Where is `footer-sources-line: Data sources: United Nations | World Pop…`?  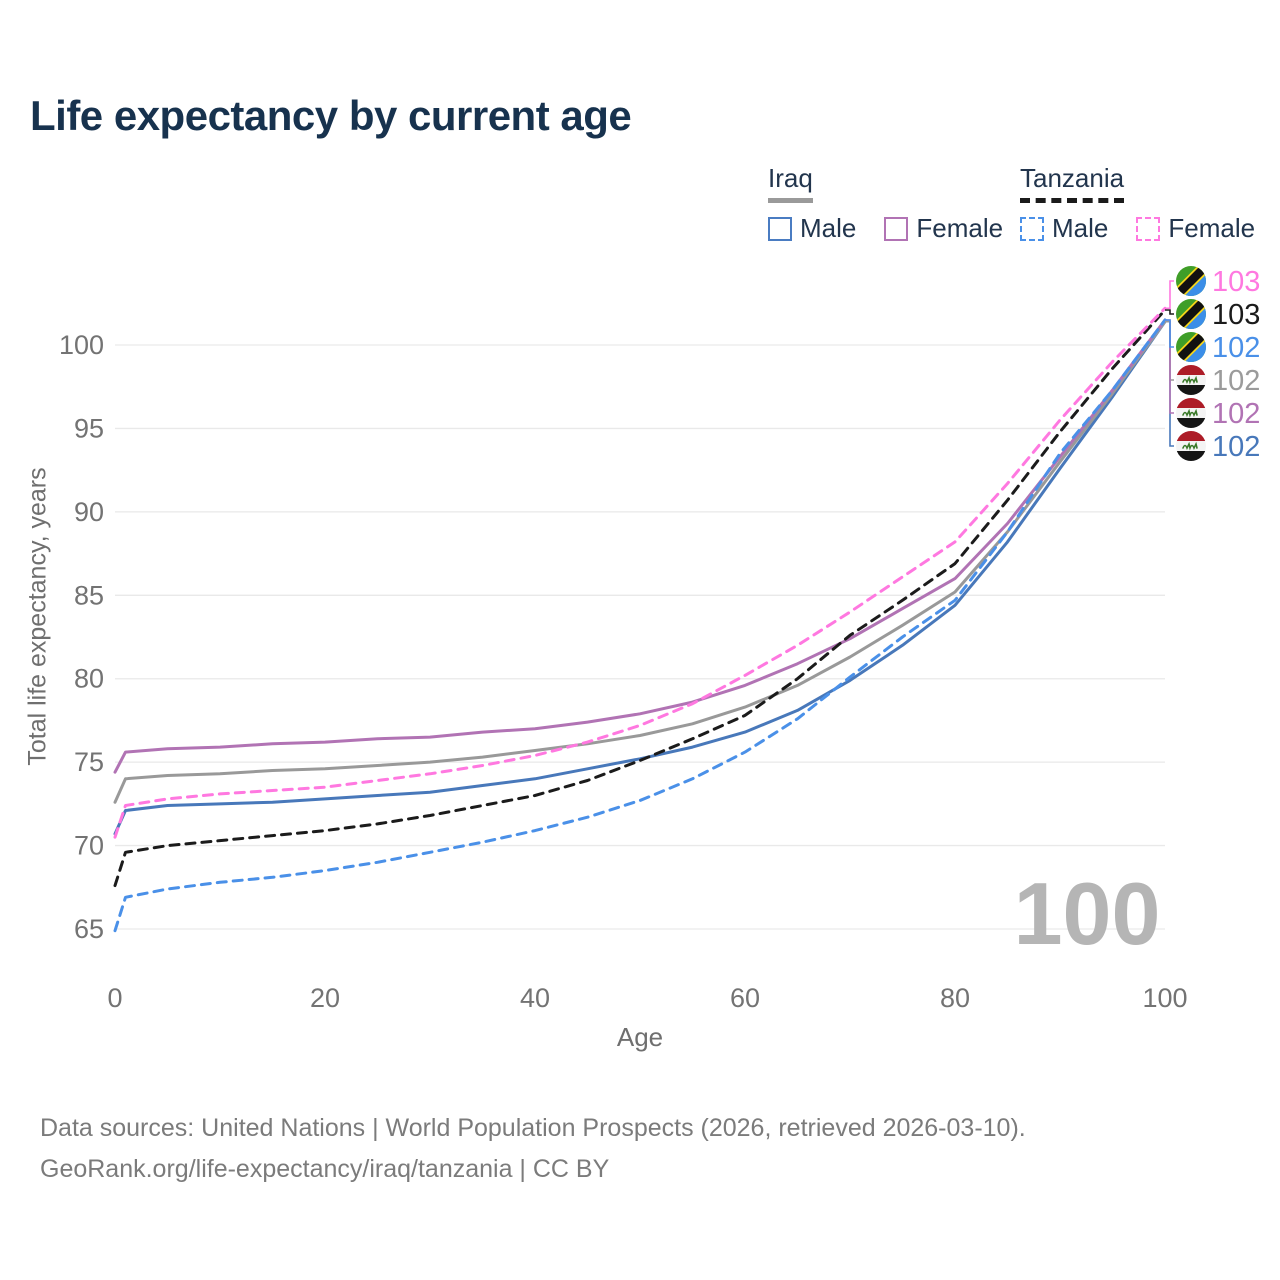 footer-sources-line: Data sources: United Nations | World Pop… is located at coordinates (533, 1128).